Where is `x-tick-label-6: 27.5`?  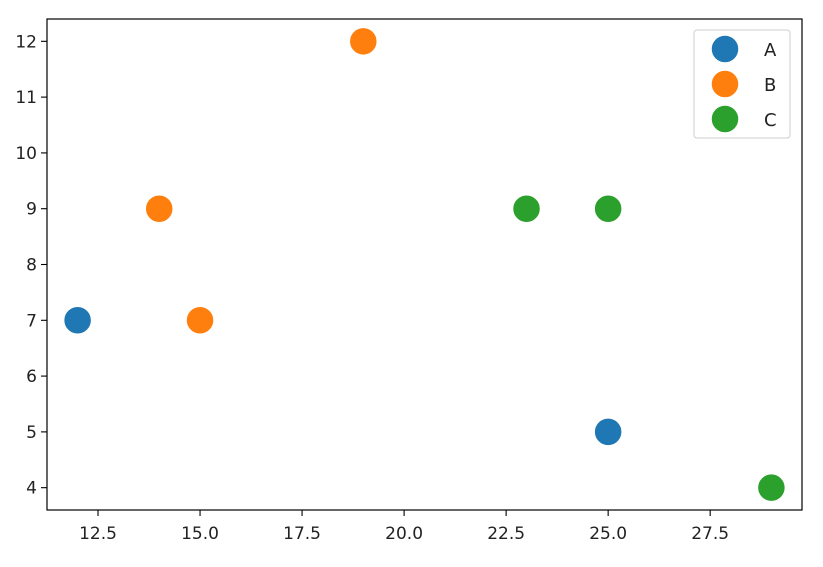 x-tick-label-6: 27.5 is located at coordinates (710, 534).